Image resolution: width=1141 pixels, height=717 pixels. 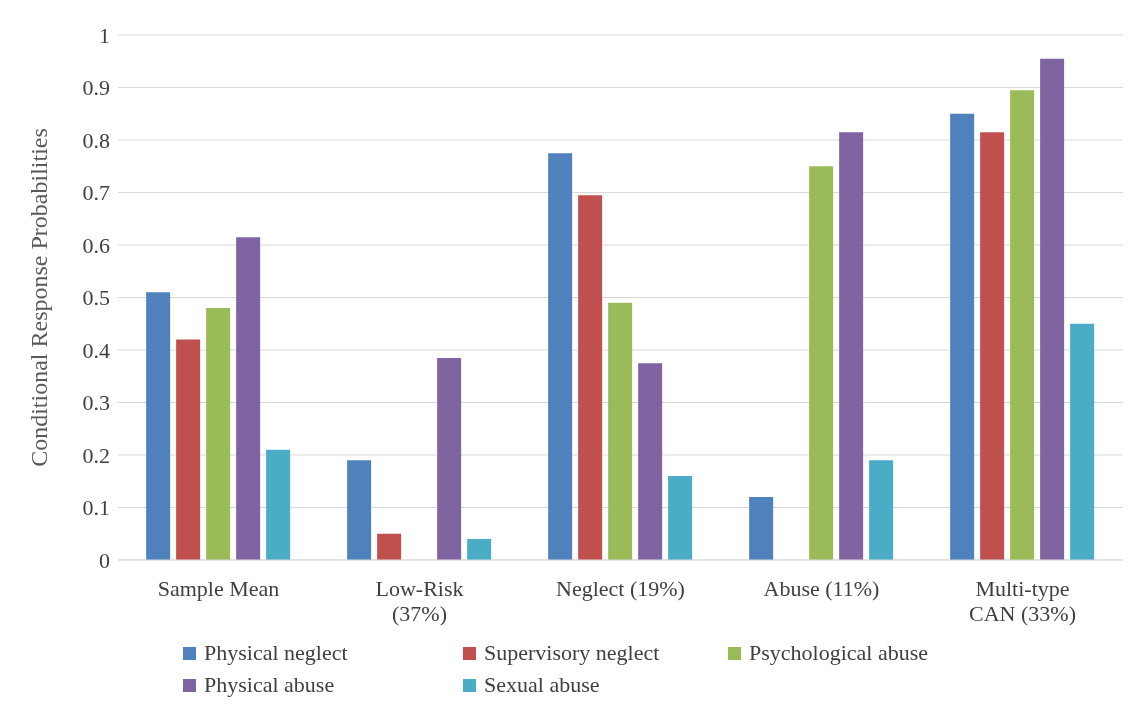 I want to click on y-tick-label: 0.2, so click(x=96, y=455).